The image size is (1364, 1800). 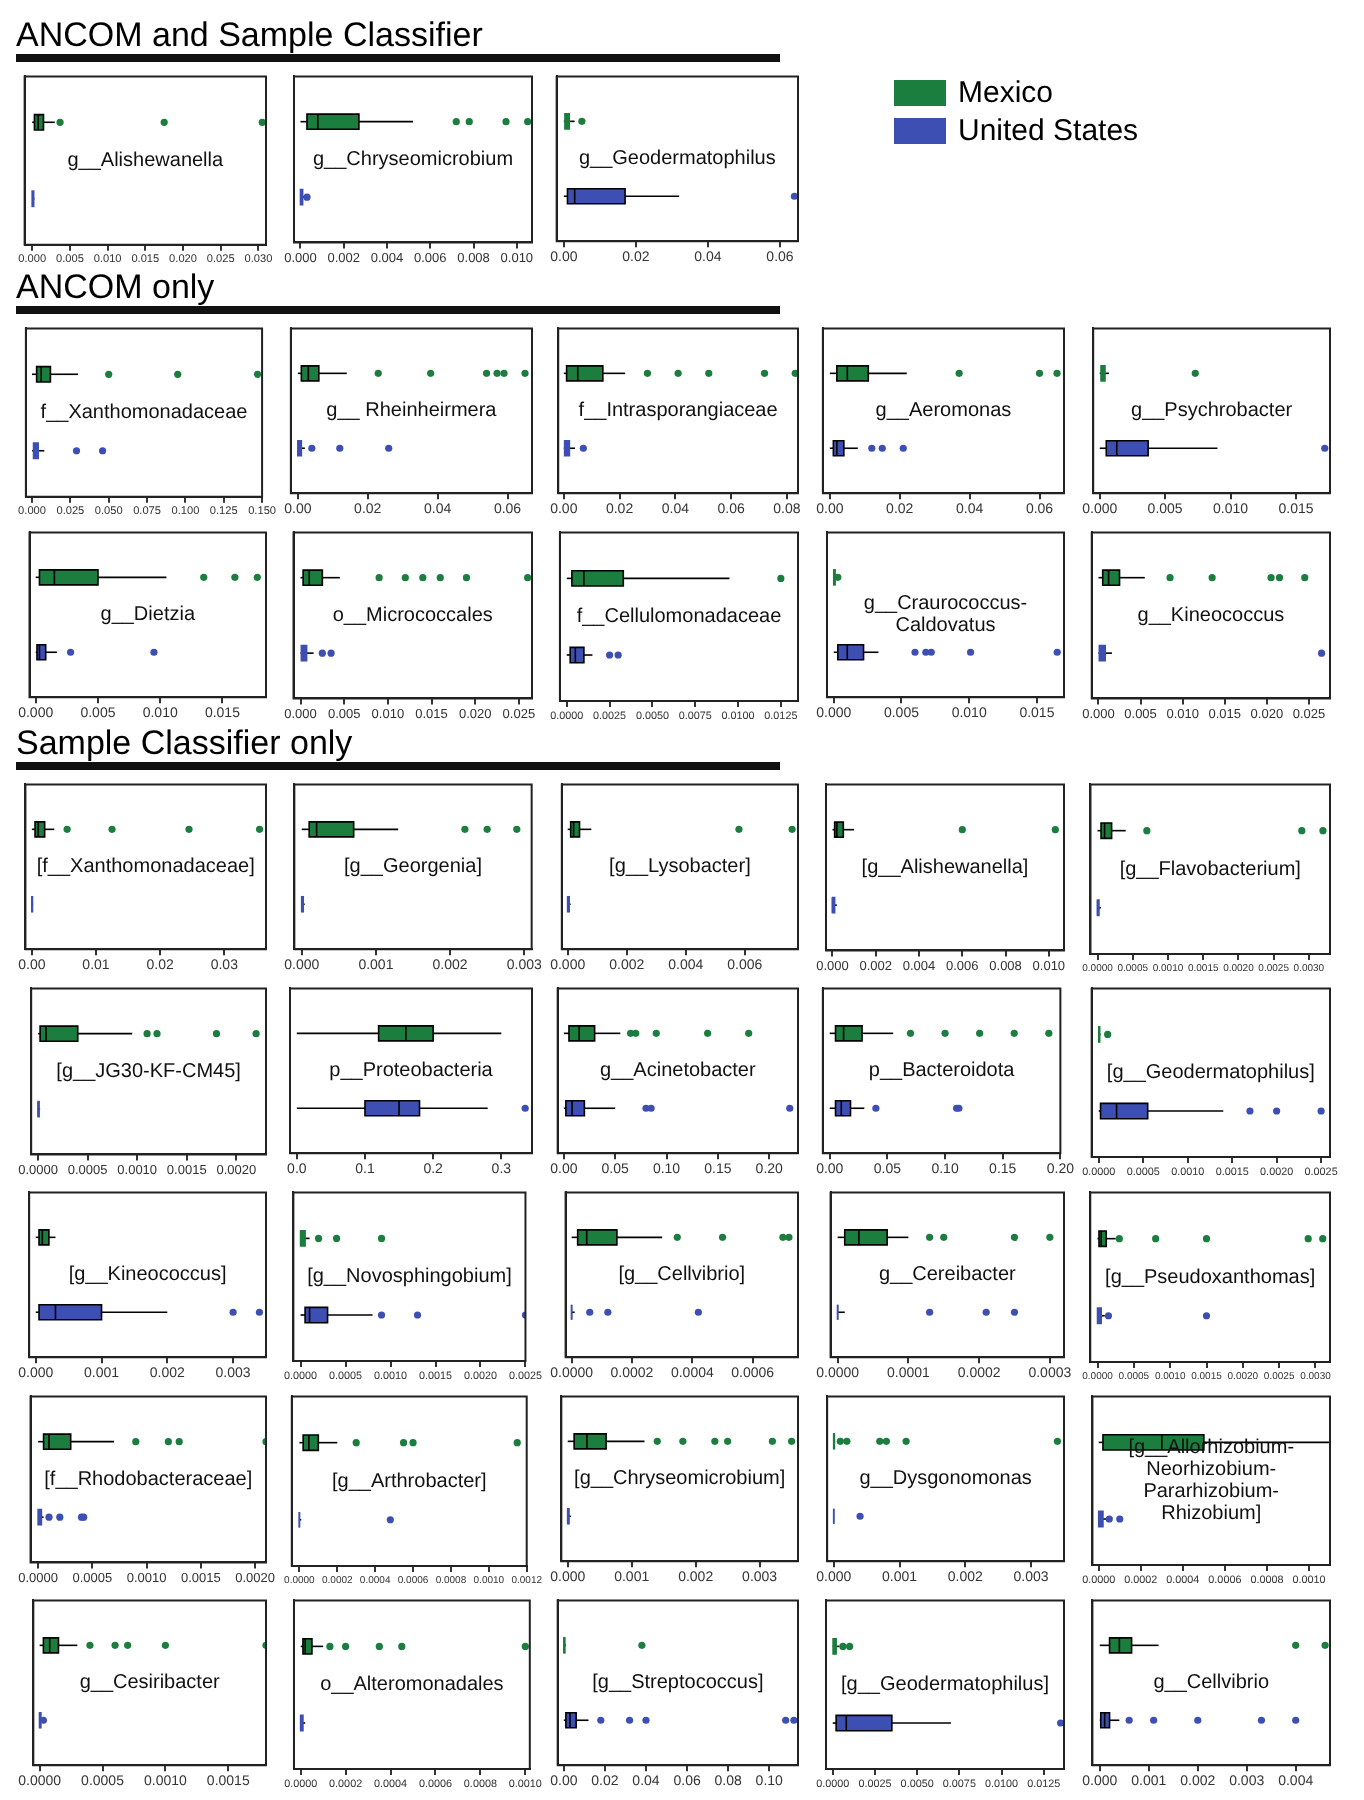 What do you see at coordinates (680, 867) in the screenshot?
I see `annotation: [g__Lysobacter]` at bounding box center [680, 867].